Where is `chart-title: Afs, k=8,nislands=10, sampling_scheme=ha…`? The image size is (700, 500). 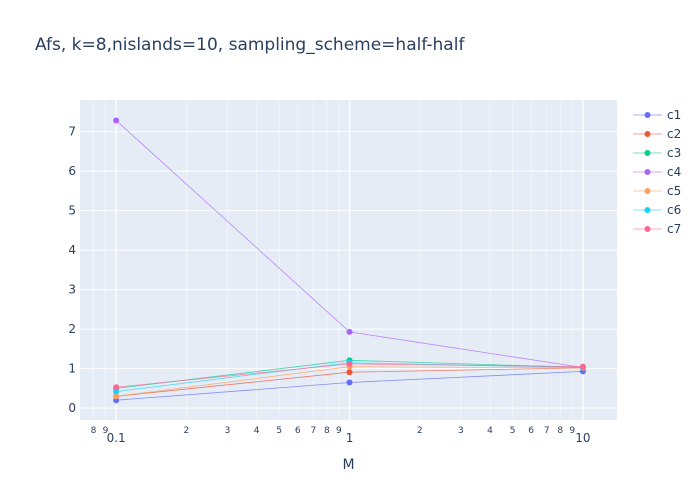 chart-title: Afs, k=8,nislands=10, sampling_scheme=ha… is located at coordinates (250, 45).